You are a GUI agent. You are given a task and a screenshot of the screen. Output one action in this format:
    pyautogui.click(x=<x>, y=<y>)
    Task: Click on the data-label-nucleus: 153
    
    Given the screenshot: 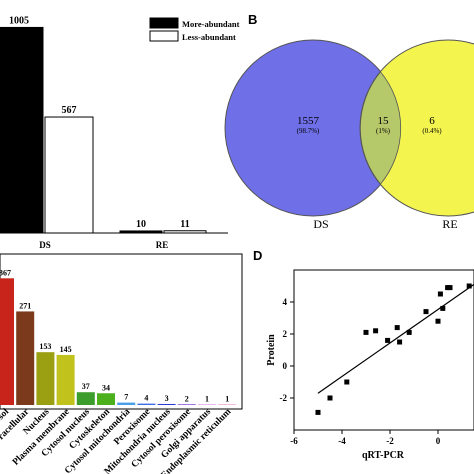 What is the action you would take?
    pyautogui.click(x=45, y=346)
    